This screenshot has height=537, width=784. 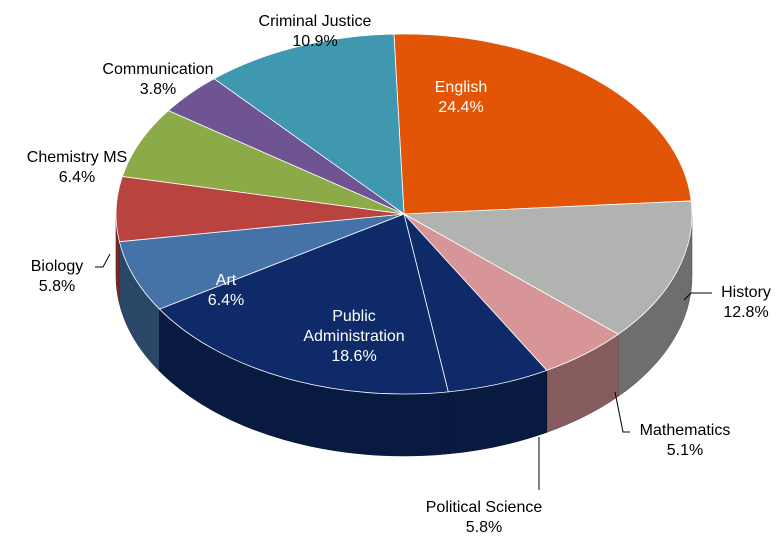 I want to click on biology-leader-line, so click(x=103, y=260).